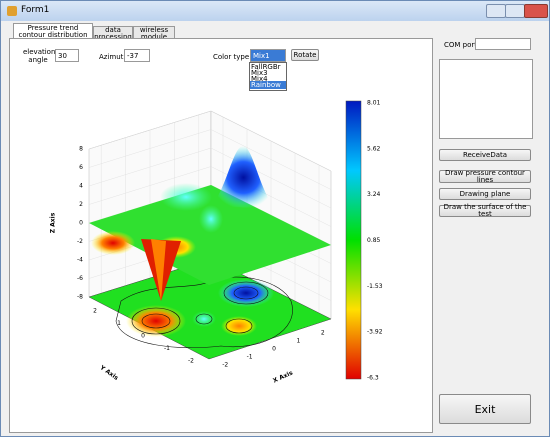 This screenshot has width=550, height=437. Describe the element at coordinates (503, 44) in the screenshot. I see `com-port-select` at that location.